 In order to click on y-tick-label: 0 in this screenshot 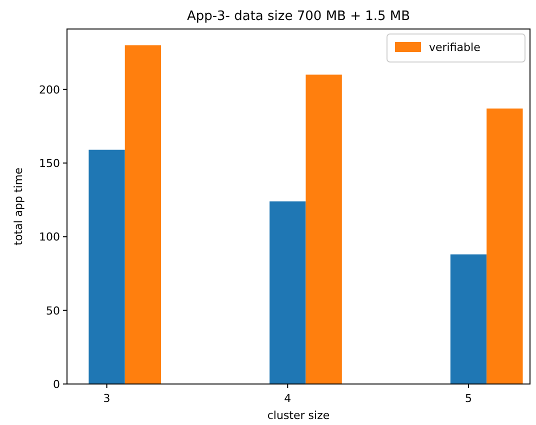, I will do `click(56, 384)`.